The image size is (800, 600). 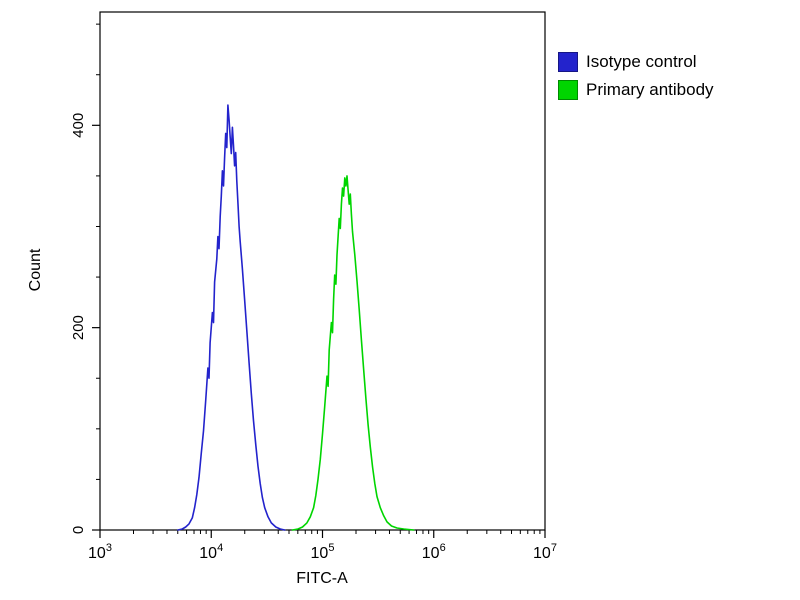 What do you see at coordinates (568, 90) in the screenshot?
I see `legend-swatch-green` at bounding box center [568, 90].